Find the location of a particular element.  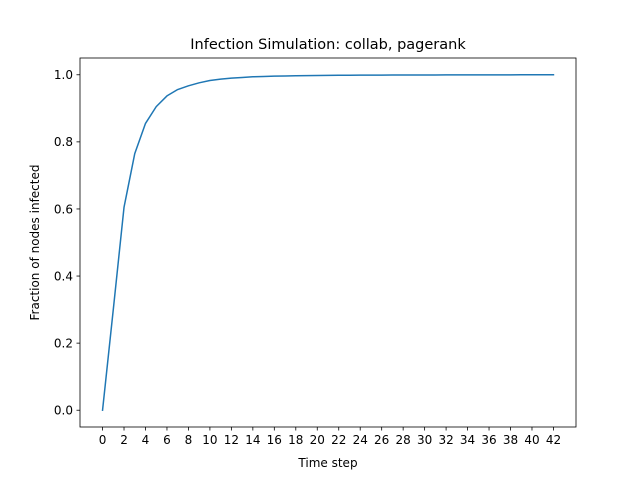

x-tick-label: 6 is located at coordinates (167, 440).